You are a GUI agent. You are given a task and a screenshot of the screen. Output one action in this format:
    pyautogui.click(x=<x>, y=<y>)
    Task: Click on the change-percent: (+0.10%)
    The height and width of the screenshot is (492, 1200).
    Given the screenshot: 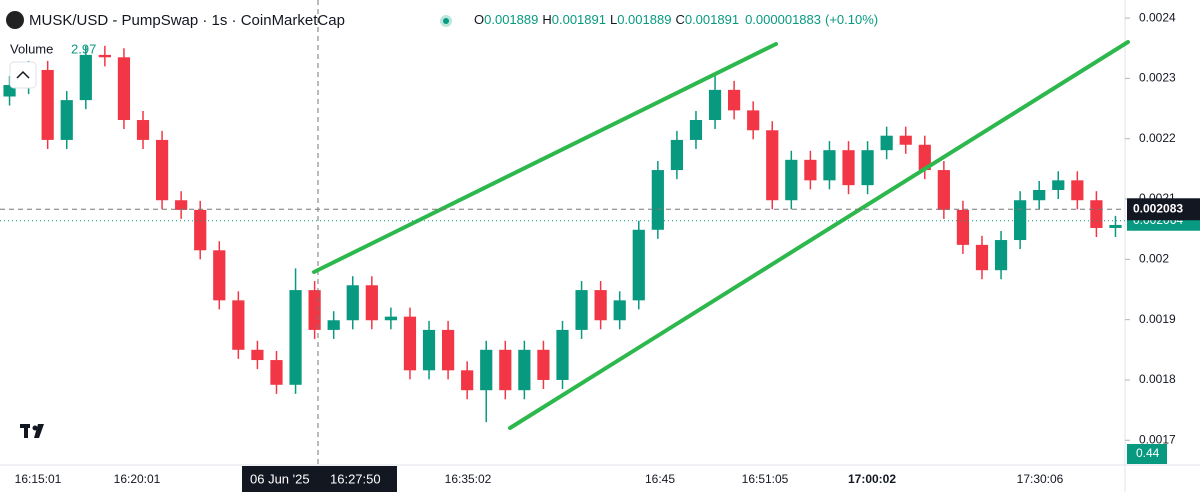 What is the action you would take?
    pyautogui.click(x=851, y=19)
    